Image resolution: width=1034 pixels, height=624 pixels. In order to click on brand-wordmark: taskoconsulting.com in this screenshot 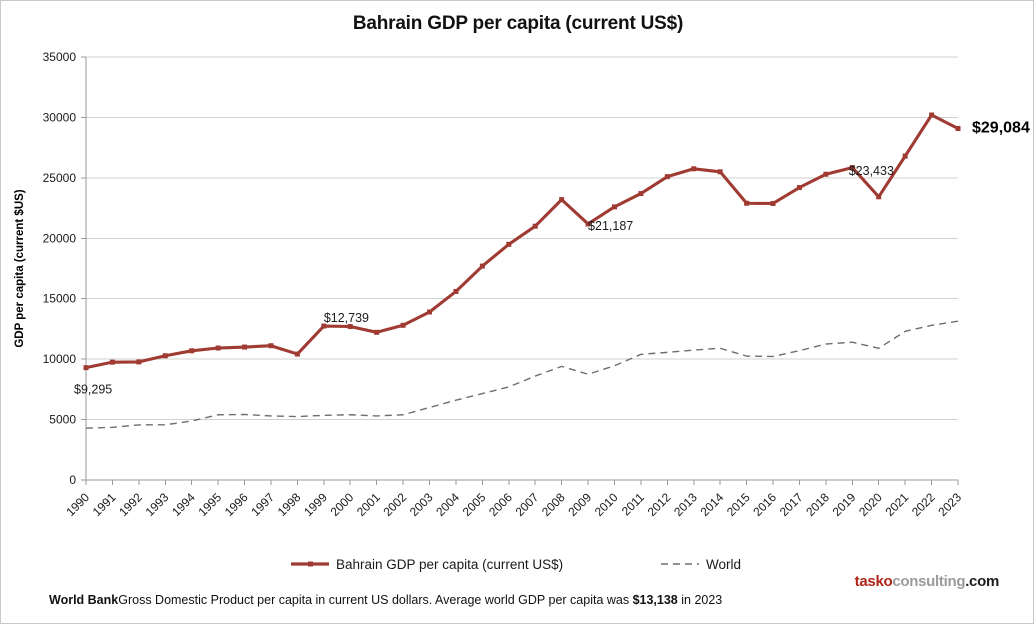, I will do `click(927, 581)`.